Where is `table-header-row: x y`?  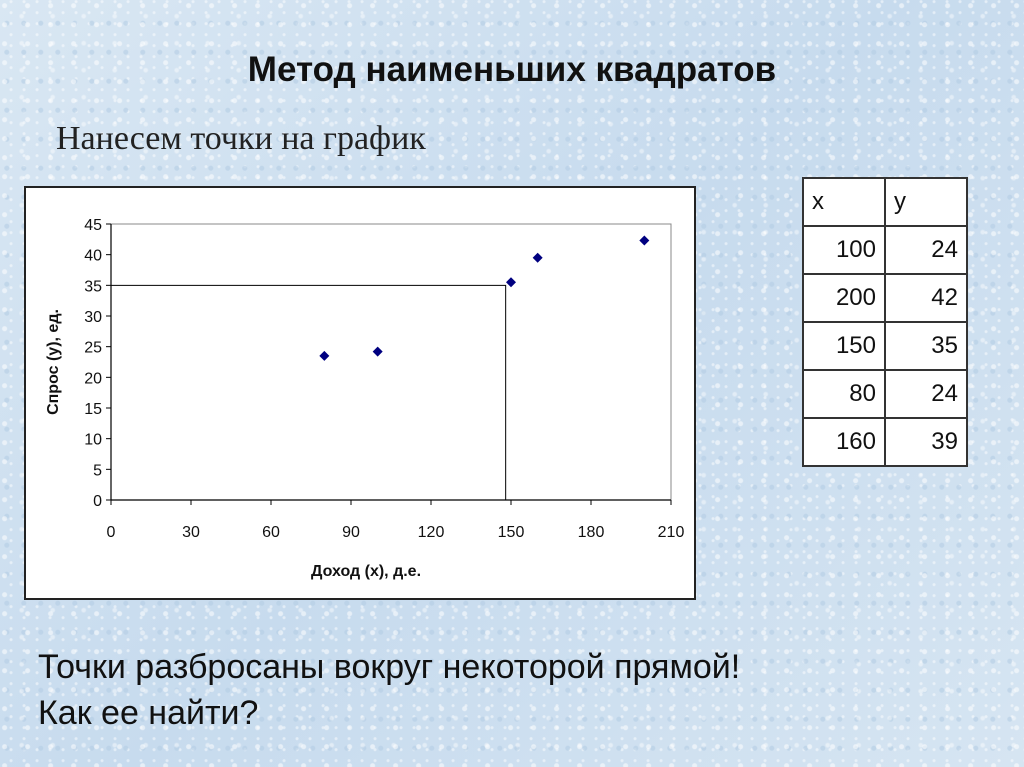 table-header-row: x y is located at coordinates (885, 202).